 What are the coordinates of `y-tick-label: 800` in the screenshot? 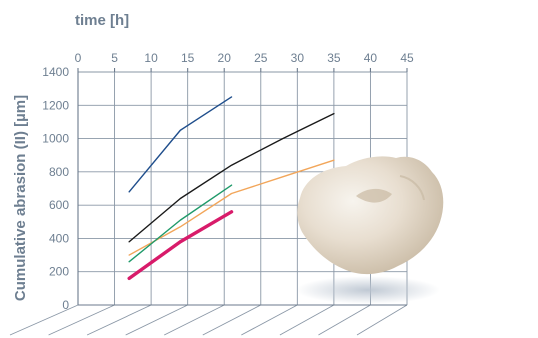 It's located at (59, 172).